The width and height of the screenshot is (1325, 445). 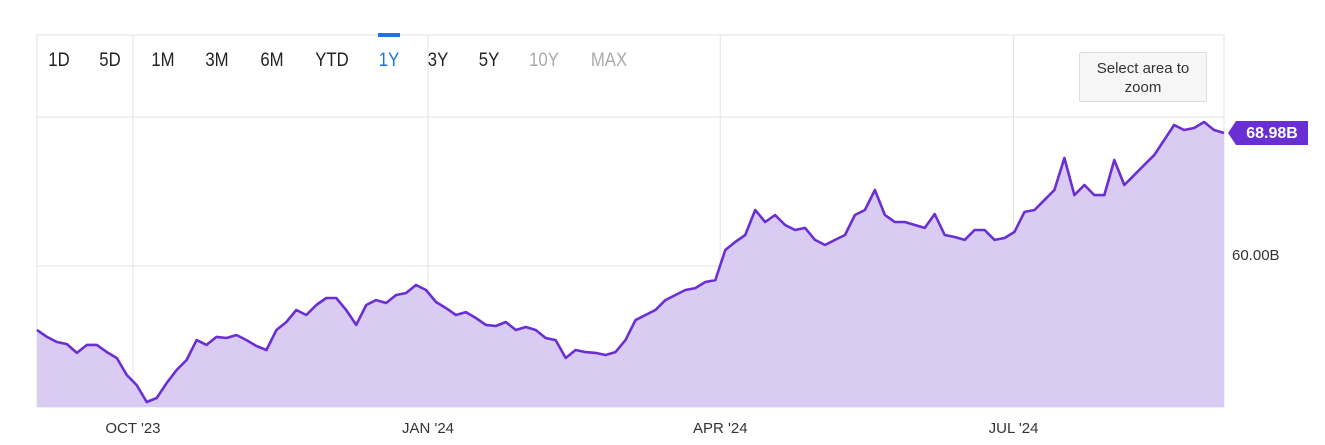 What do you see at coordinates (1256, 255) in the screenshot?
I see `y-tick-label: 60.00B` at bounding box center [1256, 255].